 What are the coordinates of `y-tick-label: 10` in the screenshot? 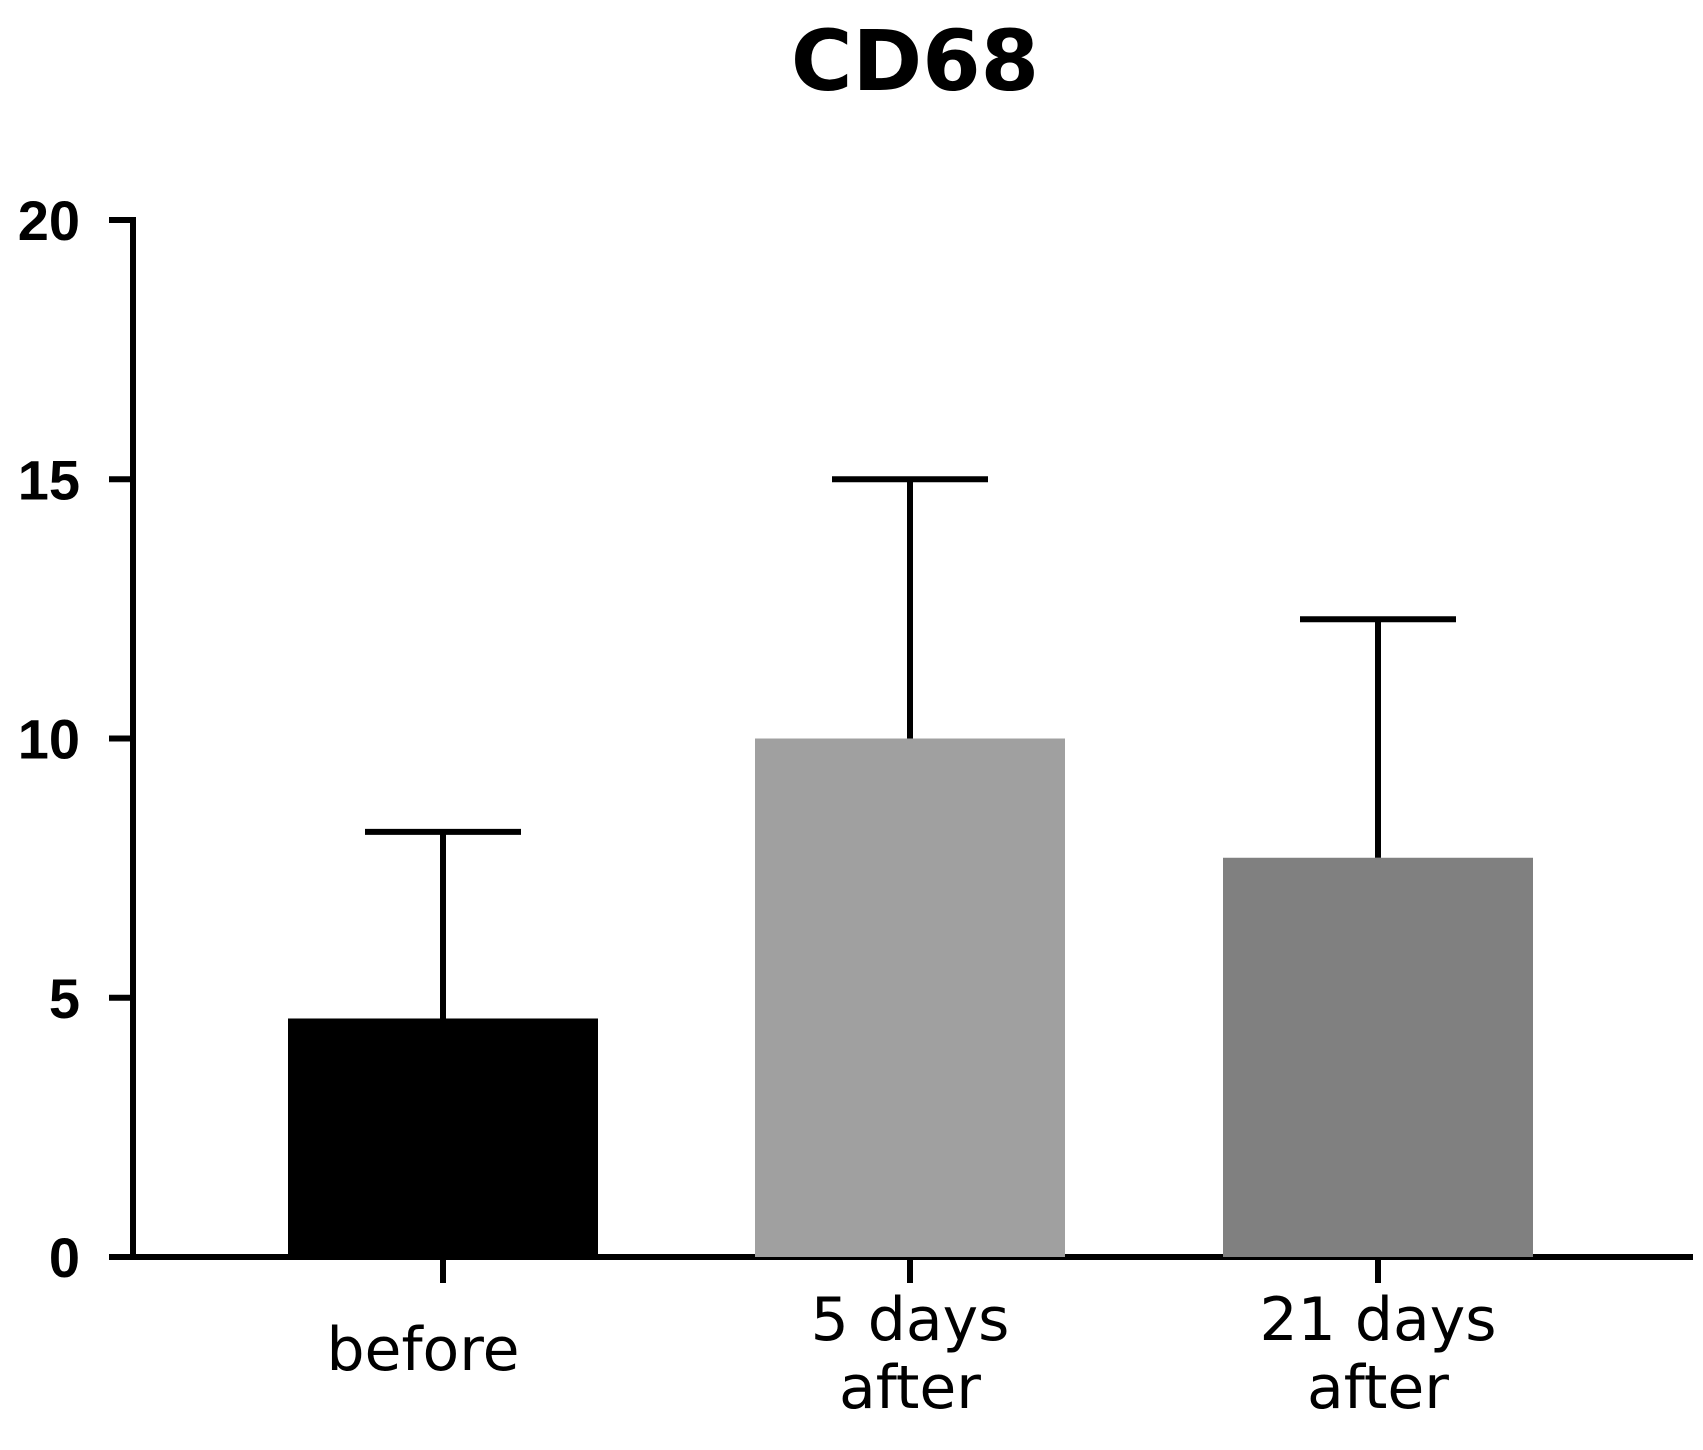 It's located at (49, 739).